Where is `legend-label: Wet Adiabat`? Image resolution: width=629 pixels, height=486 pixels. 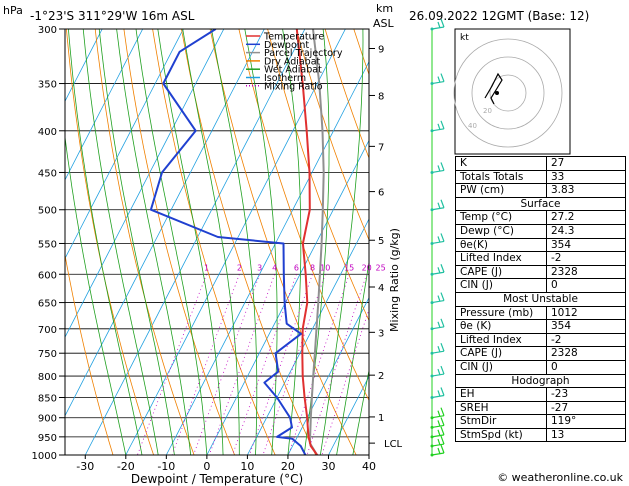
legend-label: Wet Adiabat is located at coordinates (293, 70).